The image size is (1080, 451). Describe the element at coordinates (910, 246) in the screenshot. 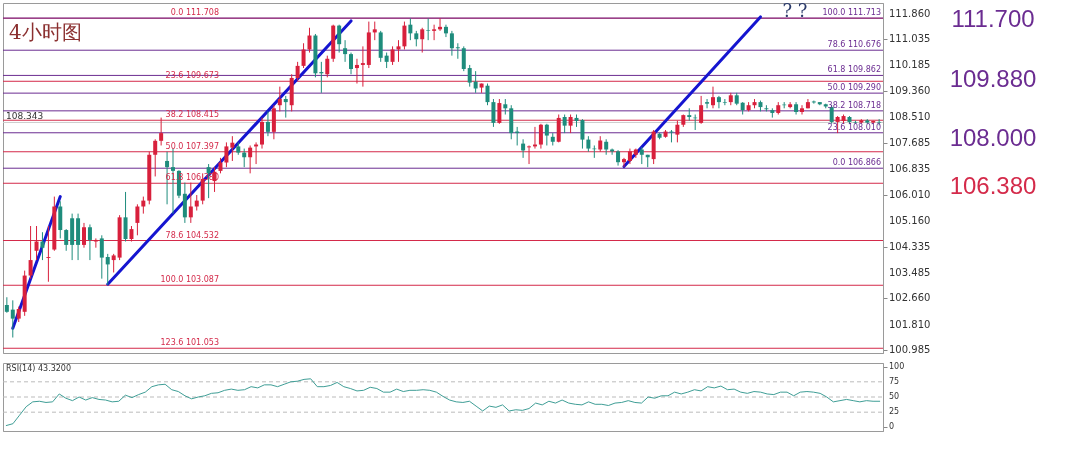

I see `y-tick-label: 104.335` at that location.